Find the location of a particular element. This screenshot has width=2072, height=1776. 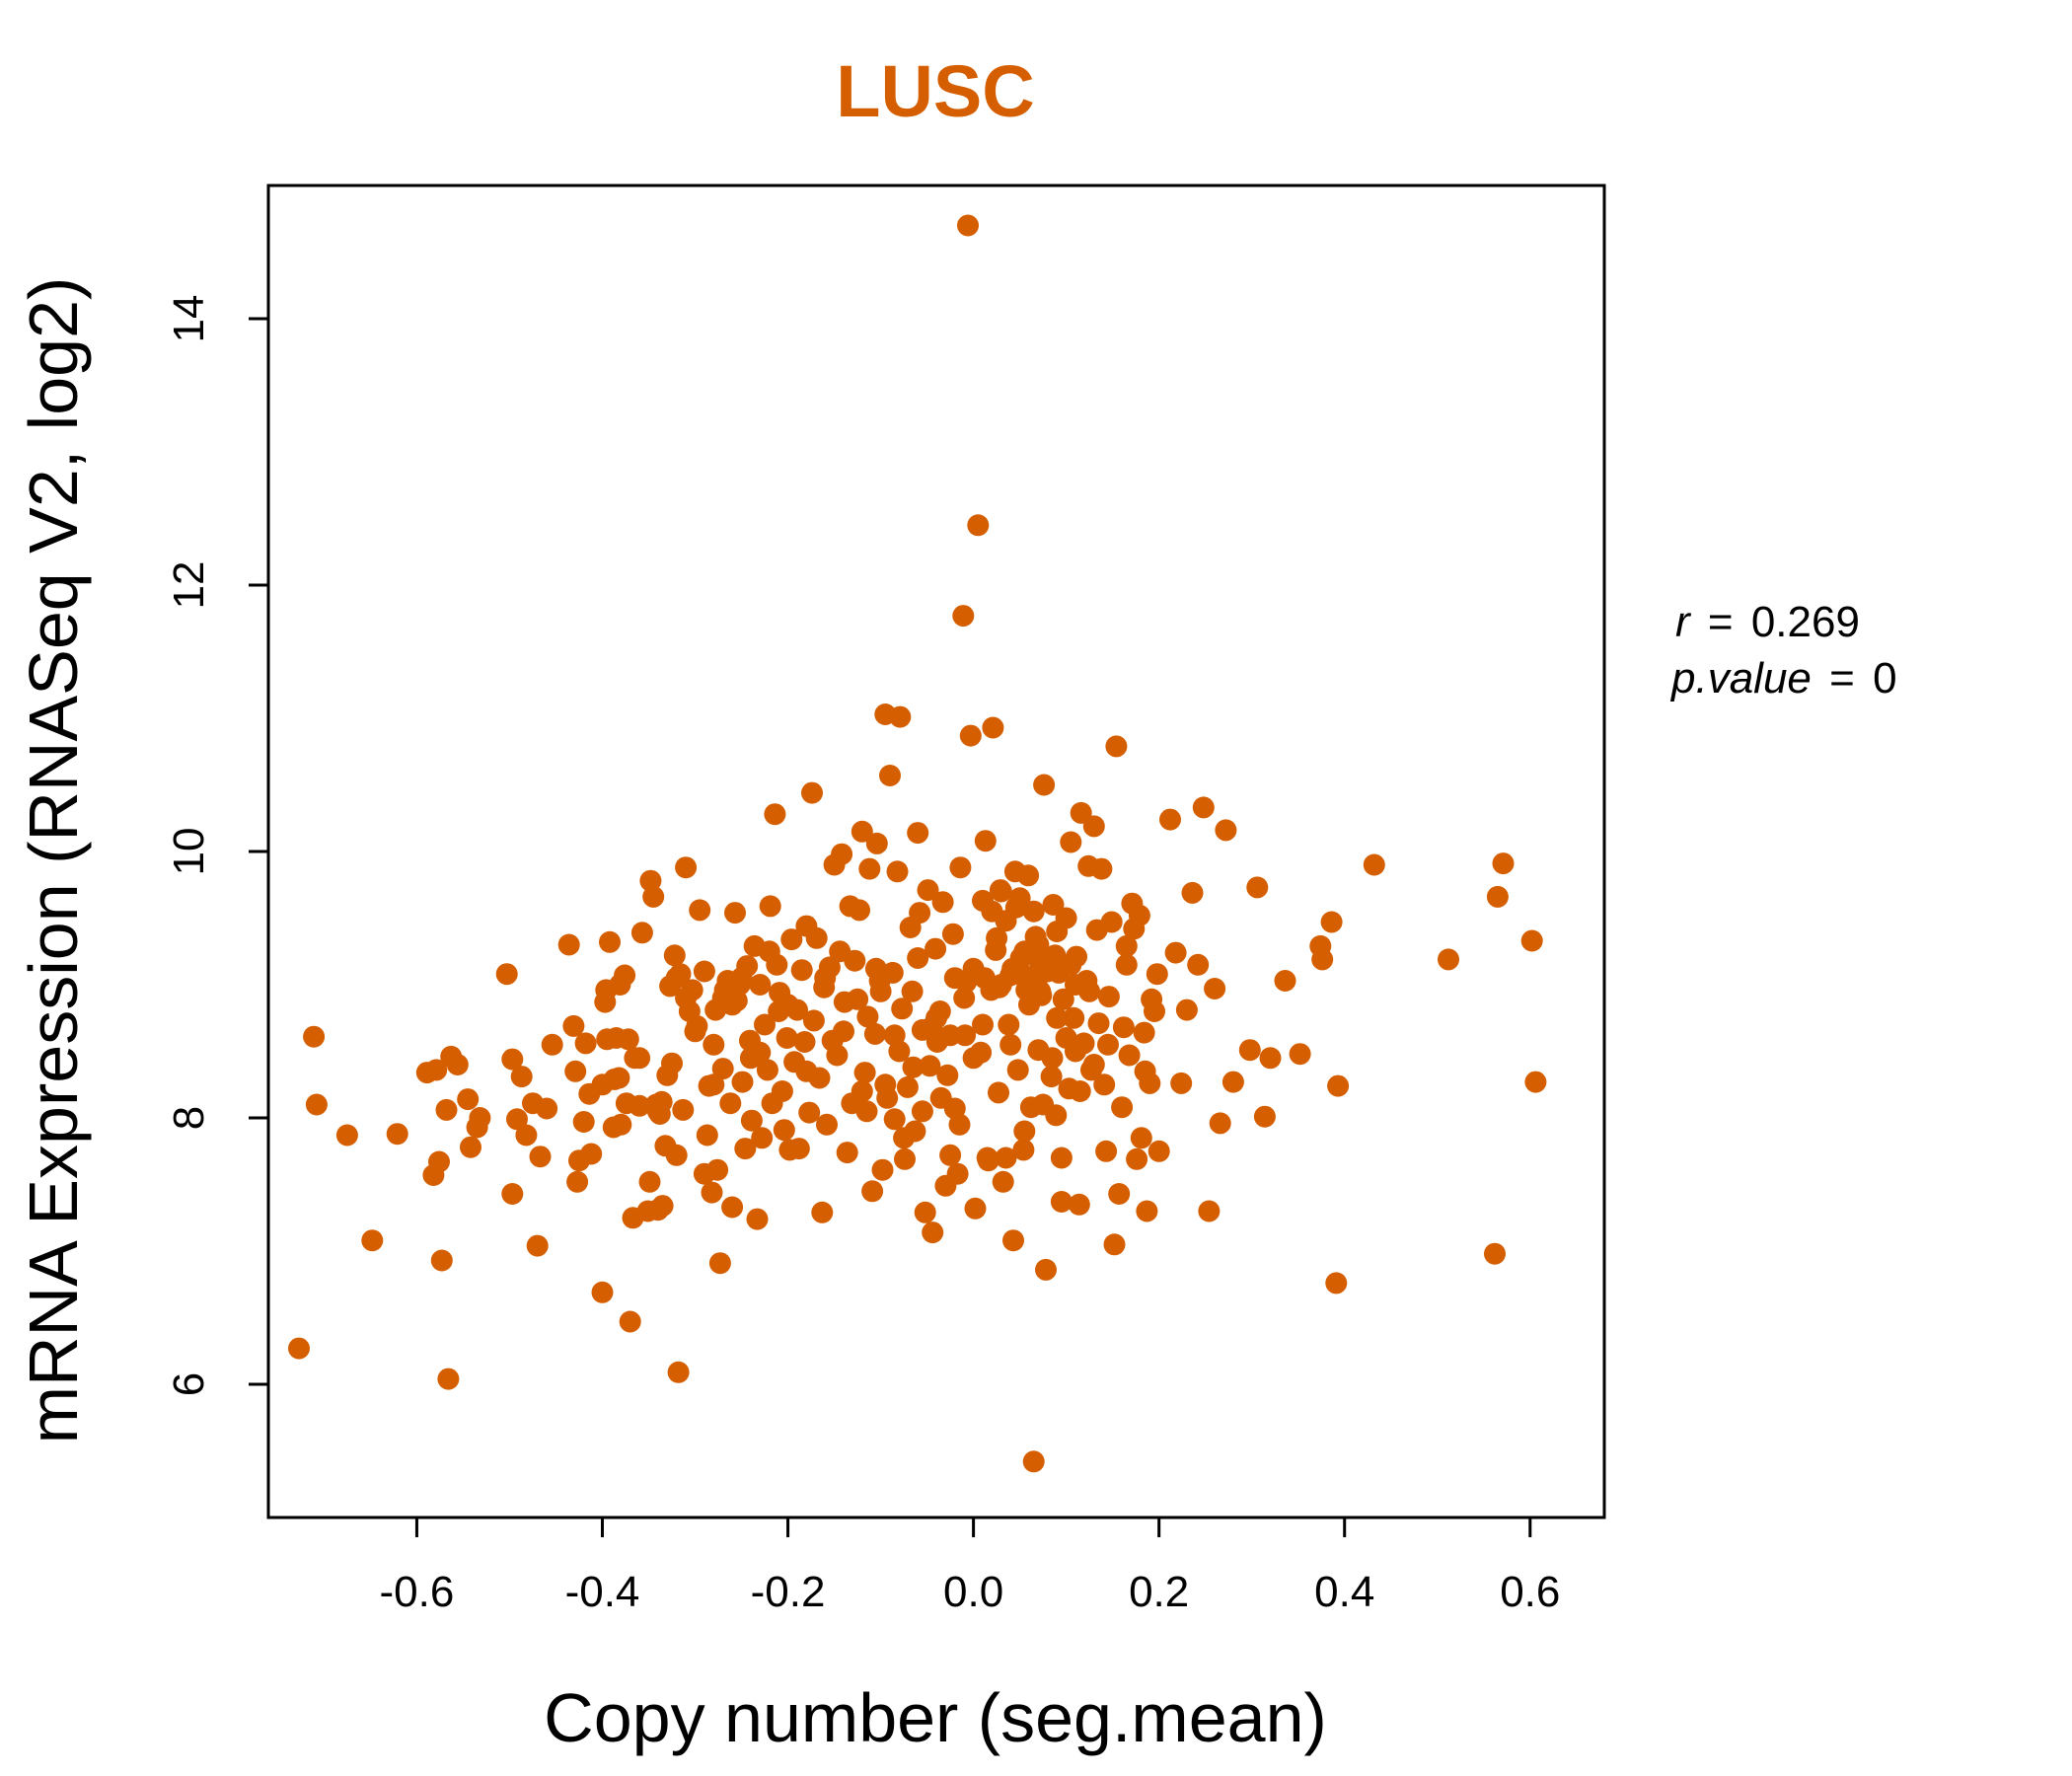

p-value-equals: = is located at coordinates (1842, 679).